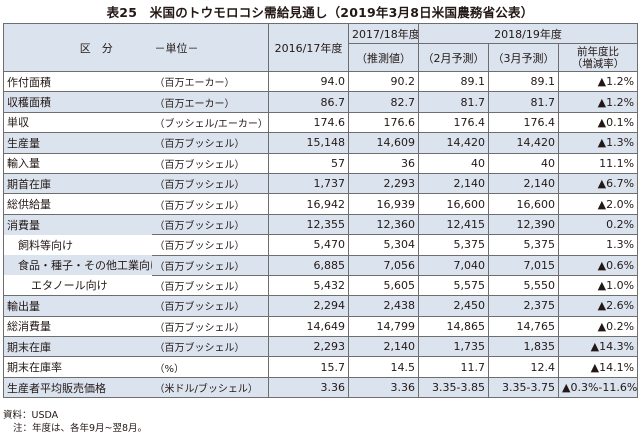 The height and width of the screenshot is (437, 640). I want to click on row-label: 輸入量, so click(77, 163).